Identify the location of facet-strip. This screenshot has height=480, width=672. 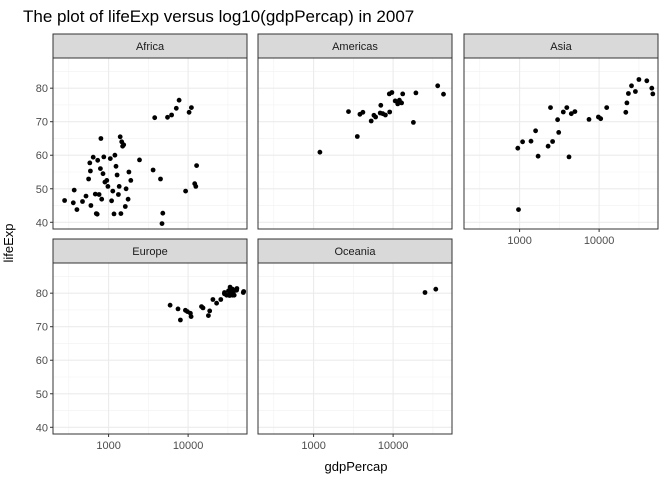
(355, 251).